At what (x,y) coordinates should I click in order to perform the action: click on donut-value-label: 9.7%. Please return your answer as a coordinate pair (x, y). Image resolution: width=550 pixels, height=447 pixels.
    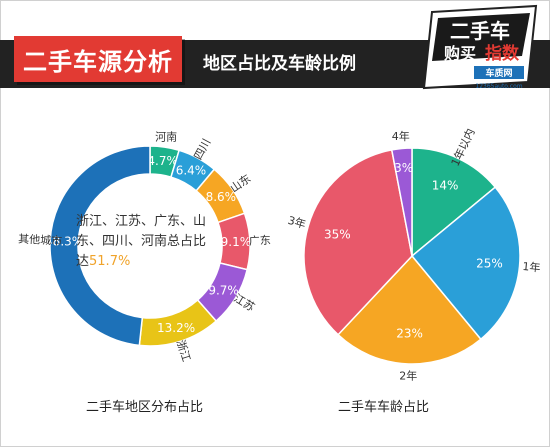
    Looking at the image, I should click on (223, 290).